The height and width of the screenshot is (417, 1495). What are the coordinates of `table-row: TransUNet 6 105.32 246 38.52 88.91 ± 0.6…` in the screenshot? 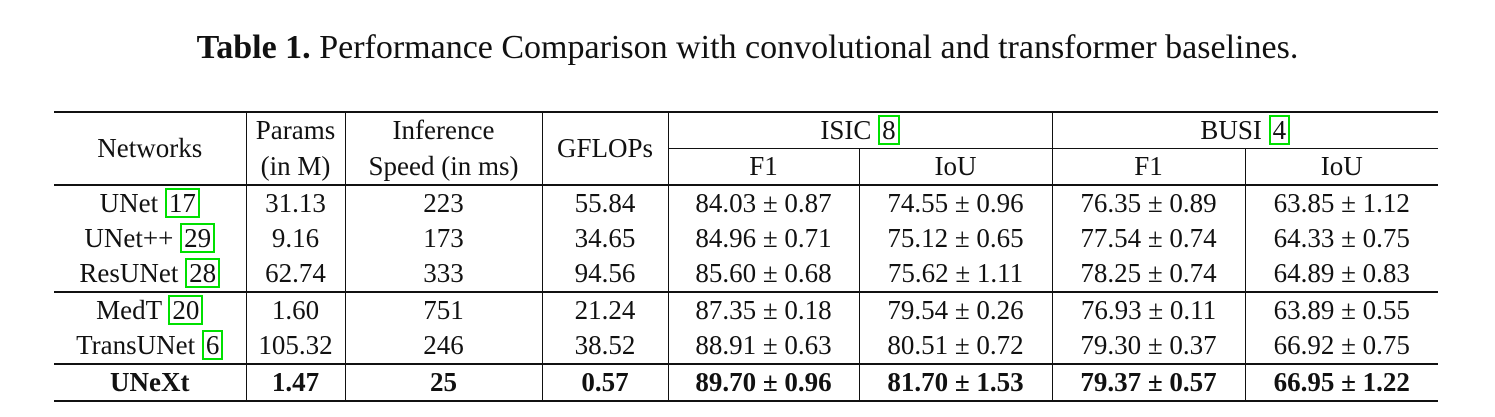 It's located at (746, 346).